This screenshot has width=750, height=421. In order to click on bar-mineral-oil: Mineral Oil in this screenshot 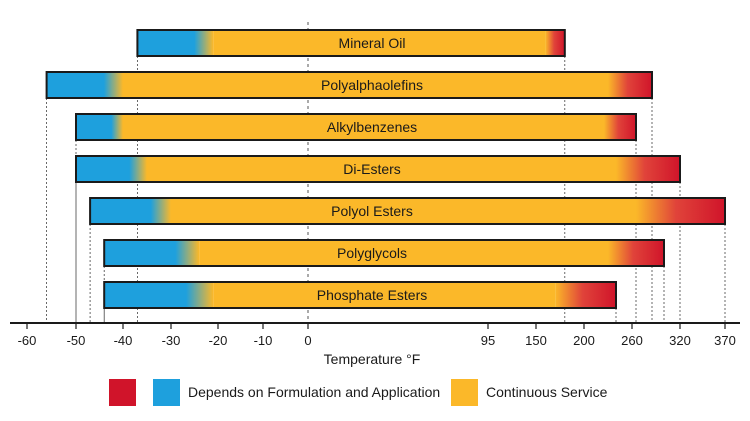, I will do `click(351, 43)`.